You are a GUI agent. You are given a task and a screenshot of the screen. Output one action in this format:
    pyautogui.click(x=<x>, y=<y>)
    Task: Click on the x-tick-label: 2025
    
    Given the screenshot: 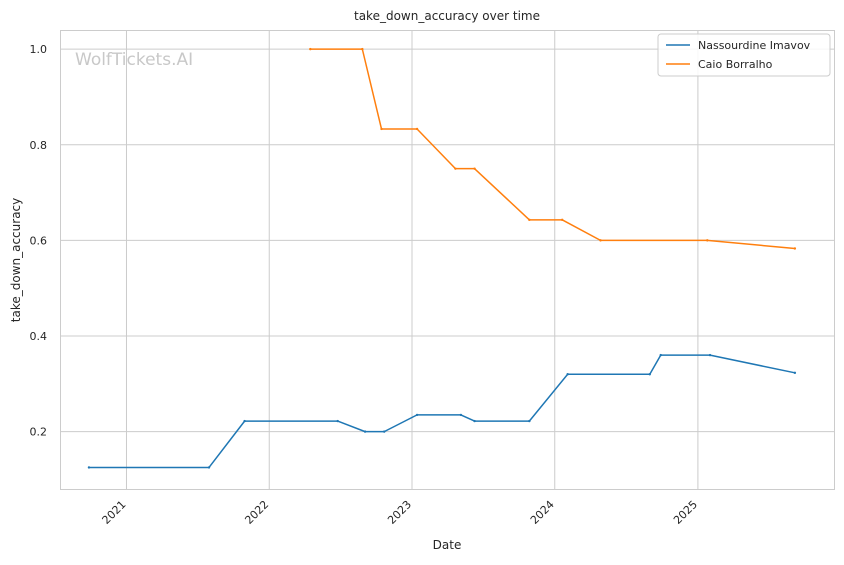 What is the action you would take?
    pyautogui.click(x=685, y=512)
    